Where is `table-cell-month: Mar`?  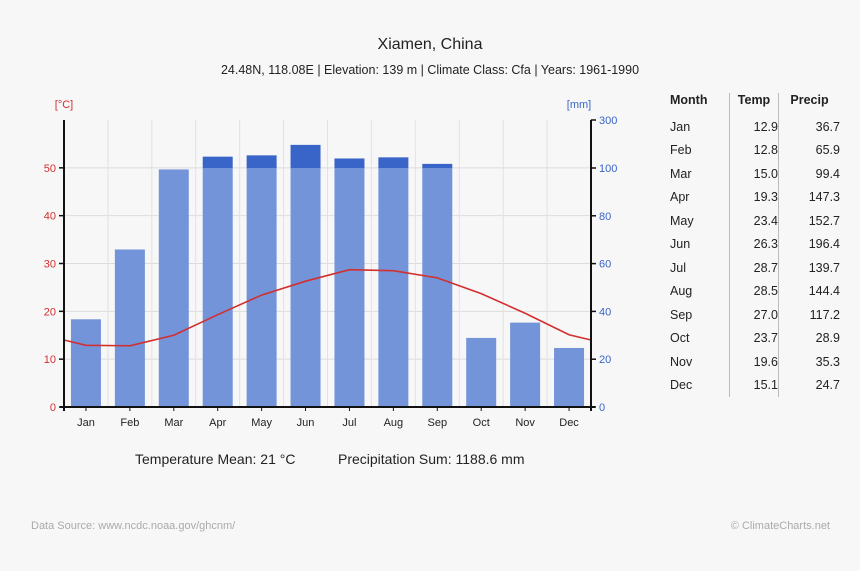
table-cell-month: Mar is located at coordinates (681, 173).